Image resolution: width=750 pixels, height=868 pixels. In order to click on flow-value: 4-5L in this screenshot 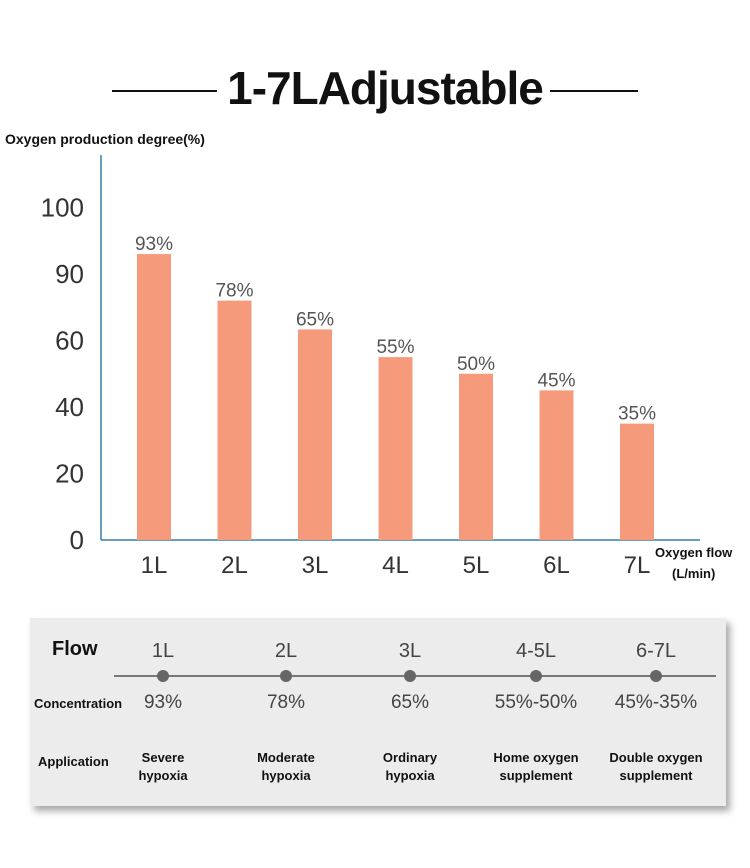, I will do `click(536, 651)`.